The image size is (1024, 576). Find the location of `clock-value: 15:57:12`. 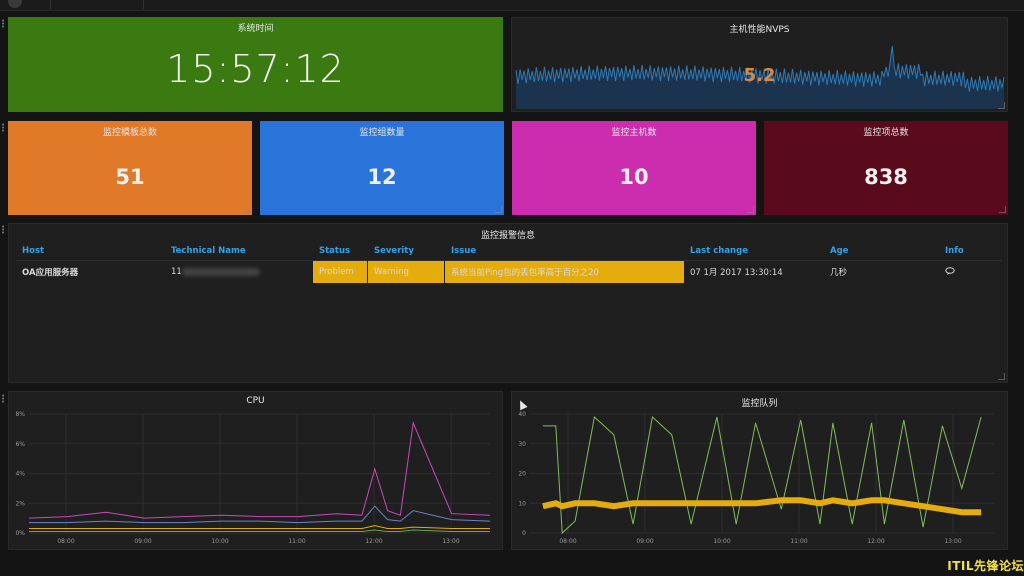

clock-value: 15:57:12 is located at coordinates (255, 69).